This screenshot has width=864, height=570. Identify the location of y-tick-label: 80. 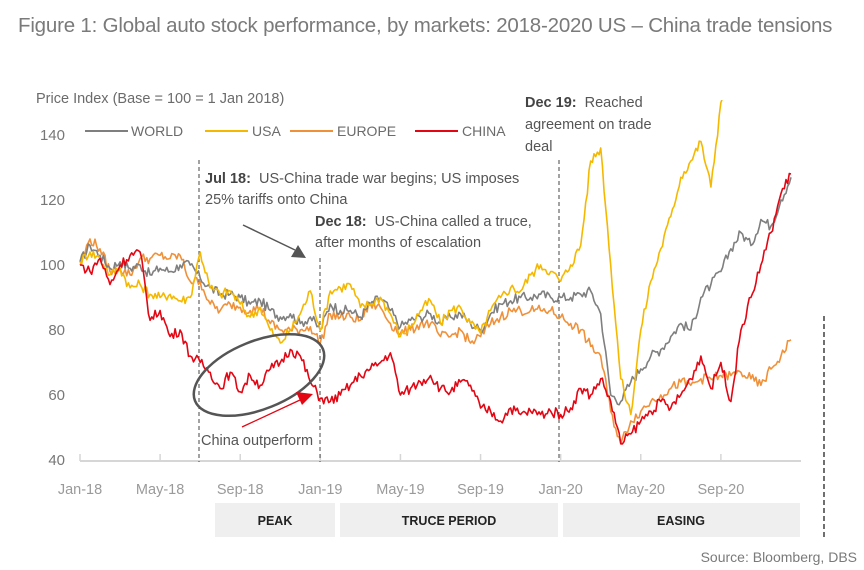
(56, 330).